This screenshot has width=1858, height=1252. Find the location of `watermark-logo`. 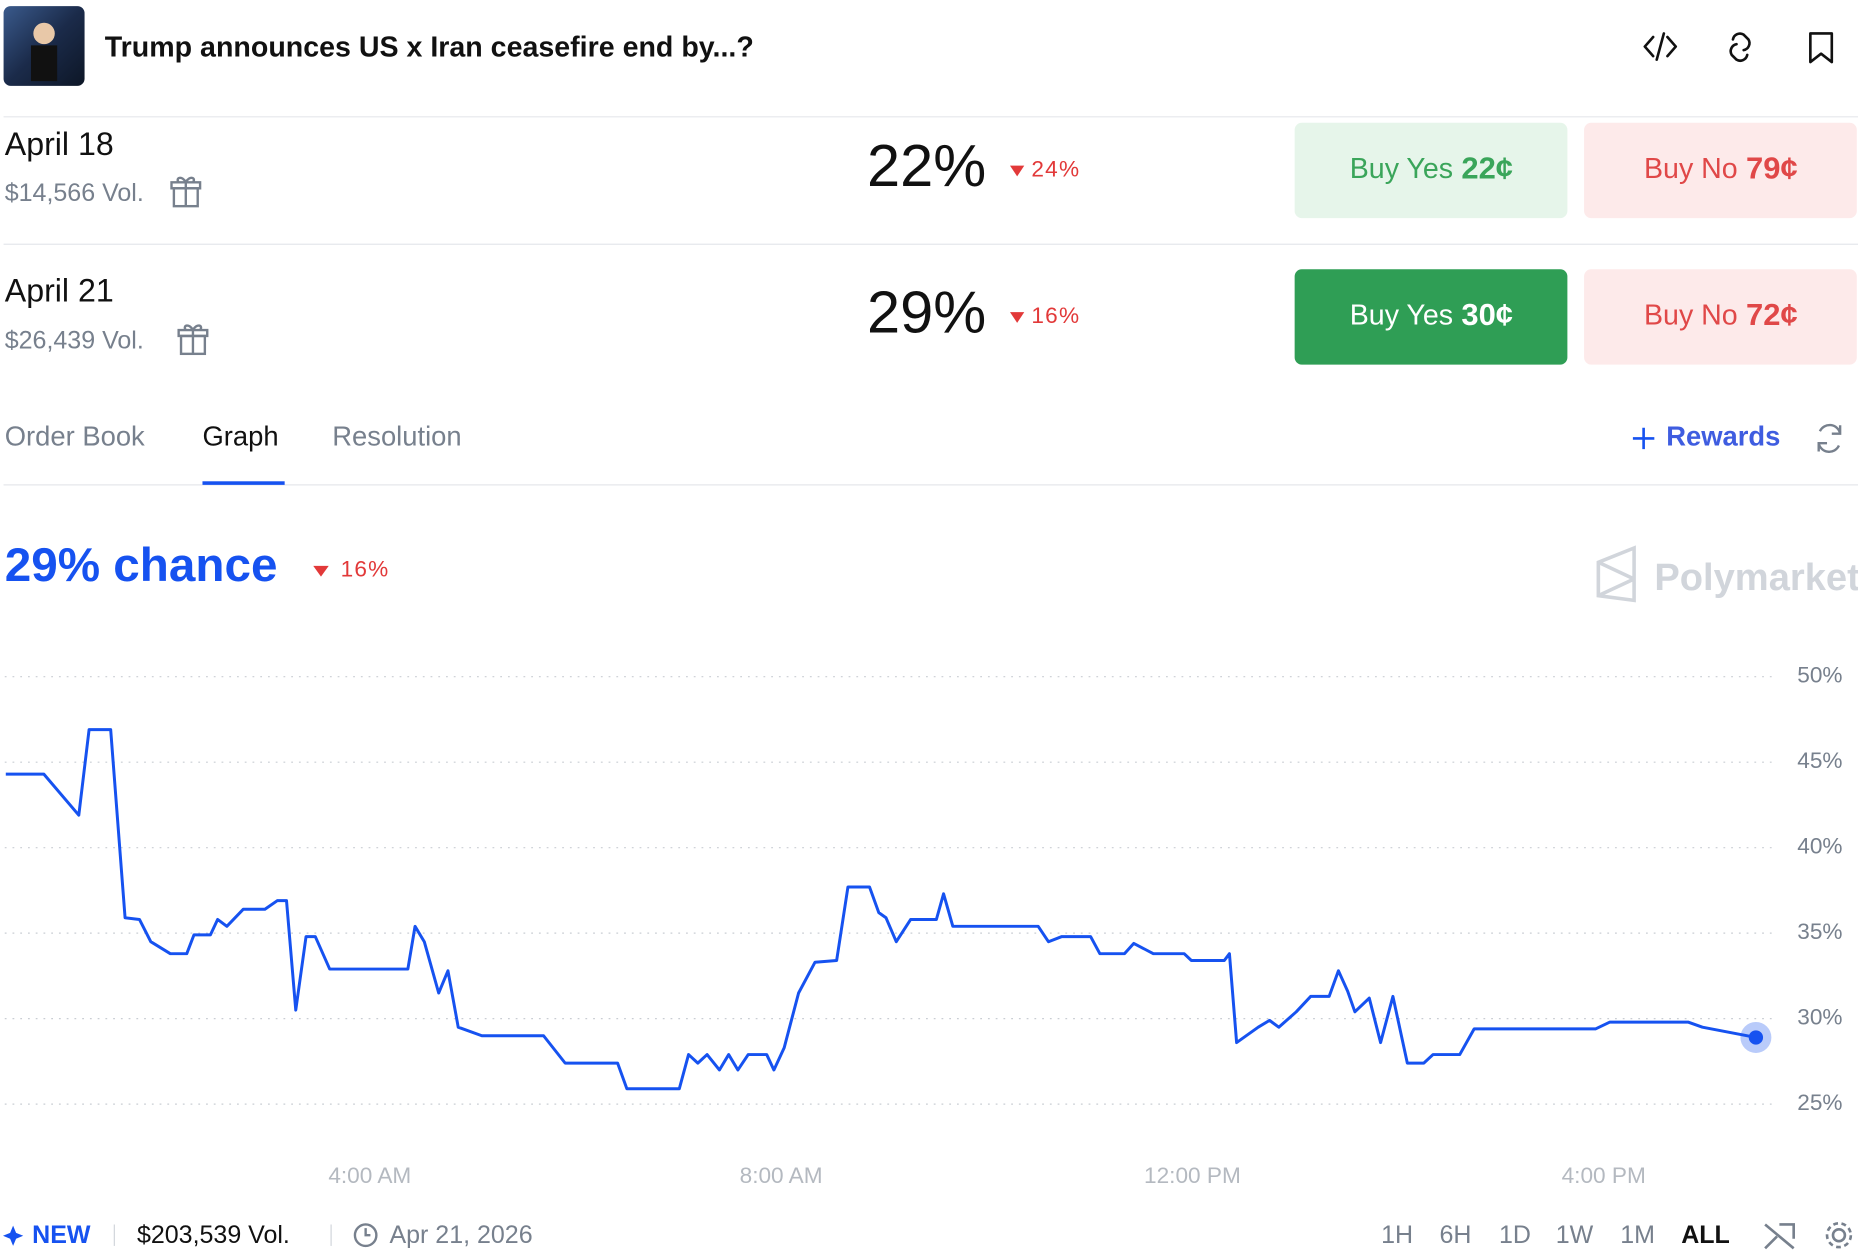

watermark-logo is located at coordinates (1616, 574).